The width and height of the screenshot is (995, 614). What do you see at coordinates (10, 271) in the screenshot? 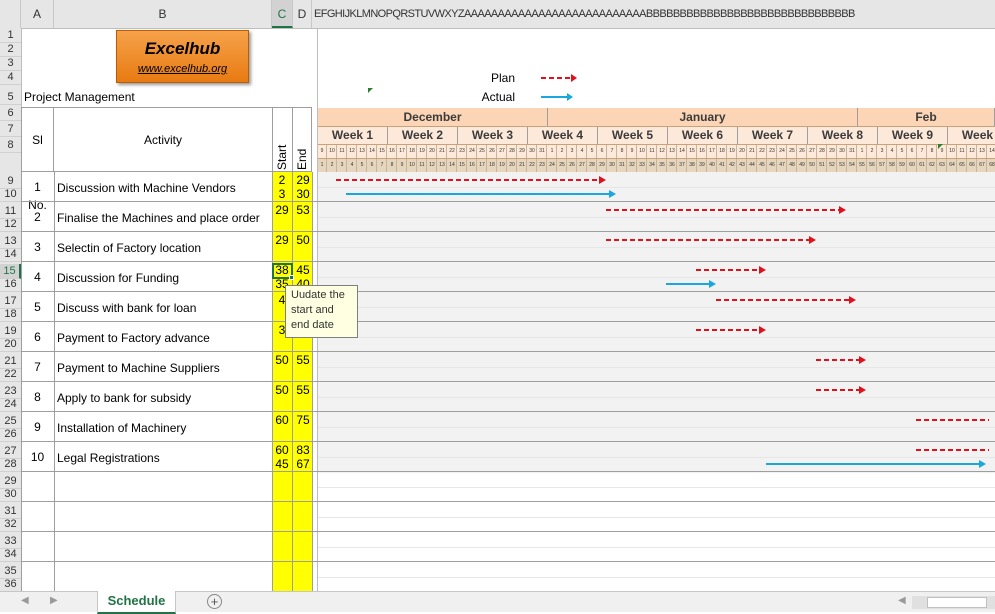
I see `row-header: 15` at bounding box center [10, 271].